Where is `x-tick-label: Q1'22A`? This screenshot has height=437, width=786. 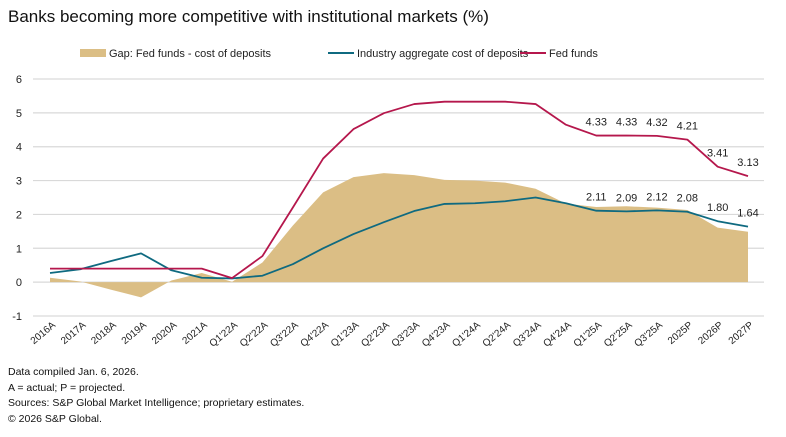 x-tick-label: Q1'22A is located at coordinates (224, 335).